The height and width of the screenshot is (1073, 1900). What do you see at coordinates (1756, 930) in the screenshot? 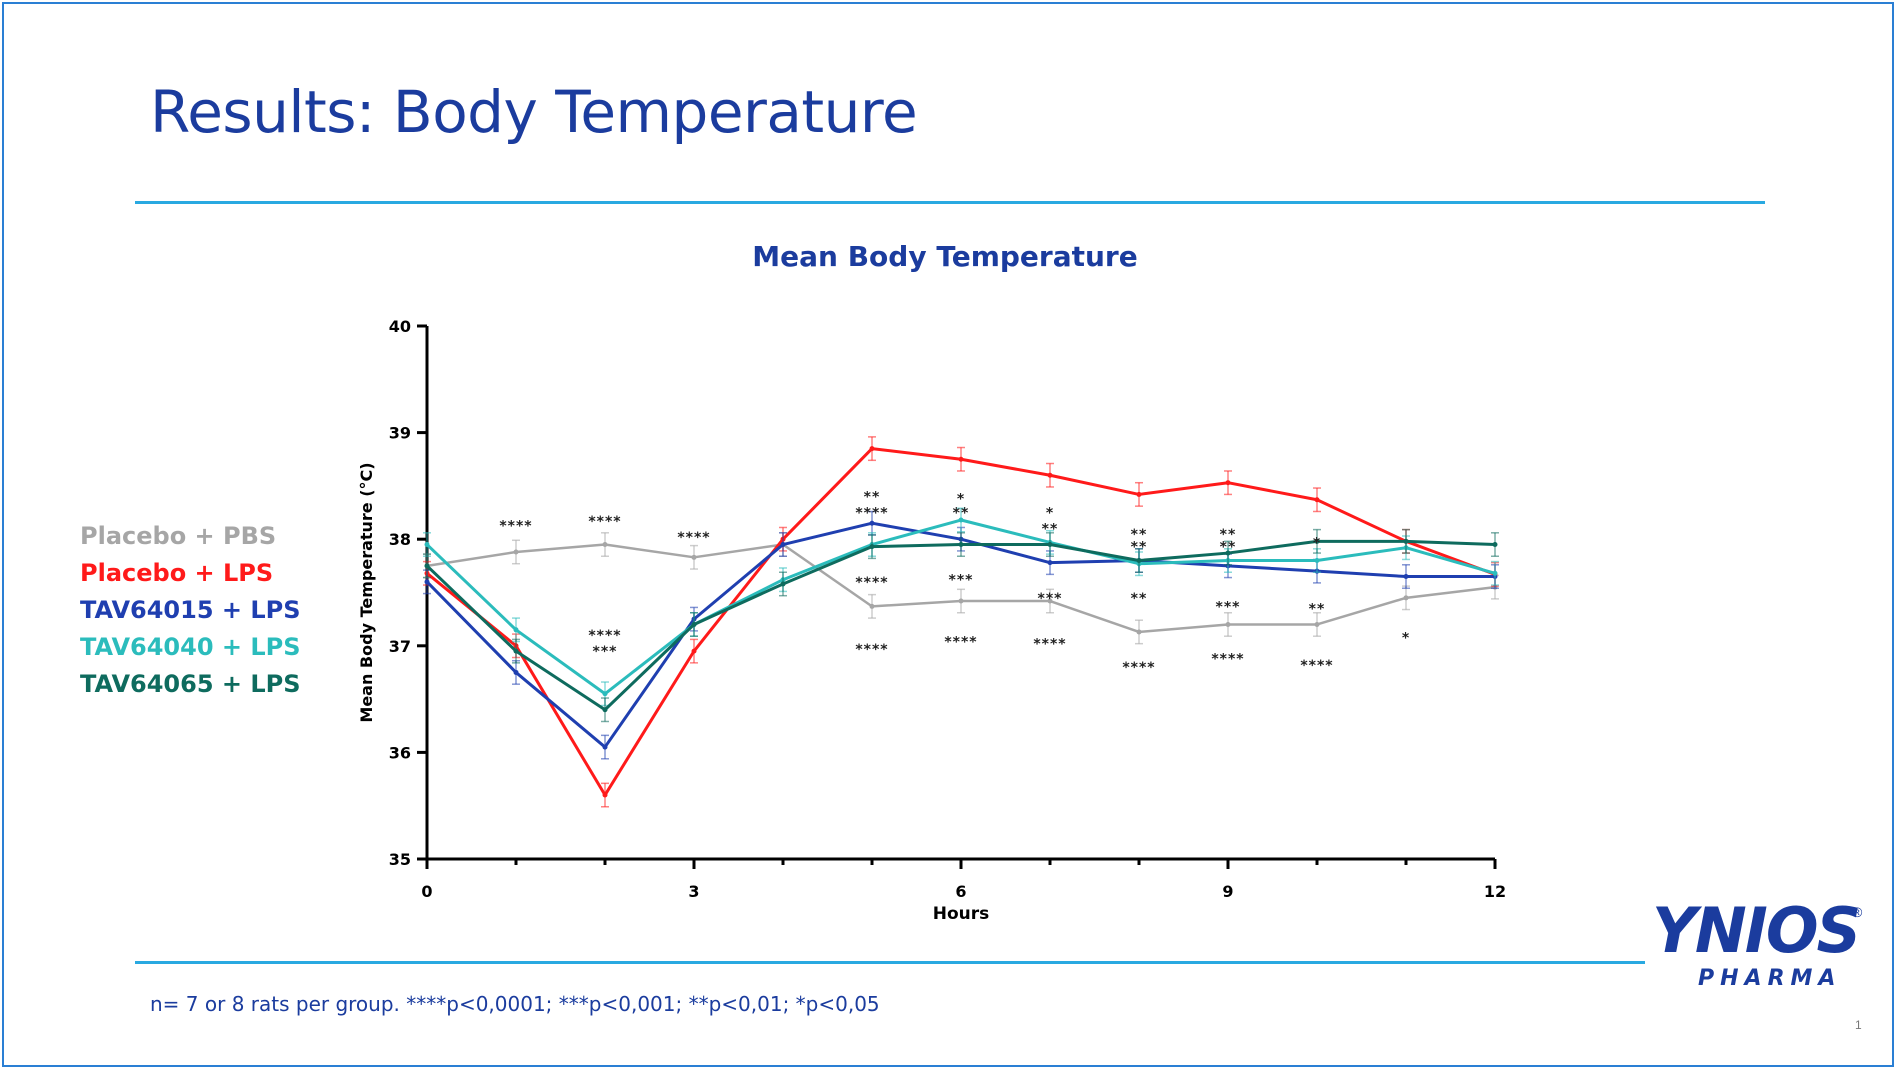
I see `logo-wordmark: YNIOS` at bounding box center [1756, 930].